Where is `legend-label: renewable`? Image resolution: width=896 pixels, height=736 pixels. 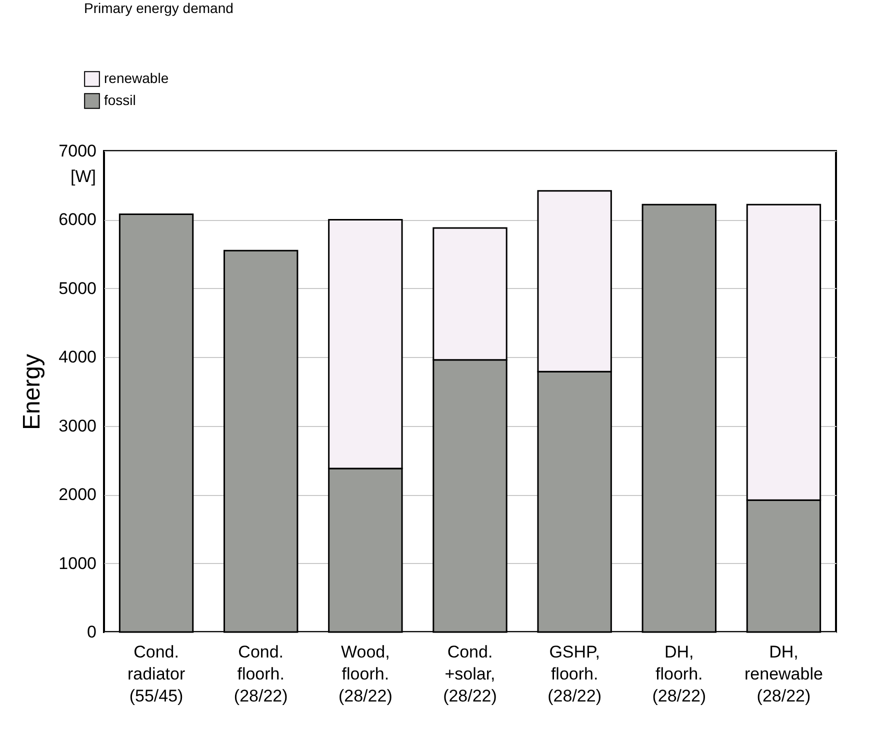
legend-label: renewable is located at coordinates (136, 78).